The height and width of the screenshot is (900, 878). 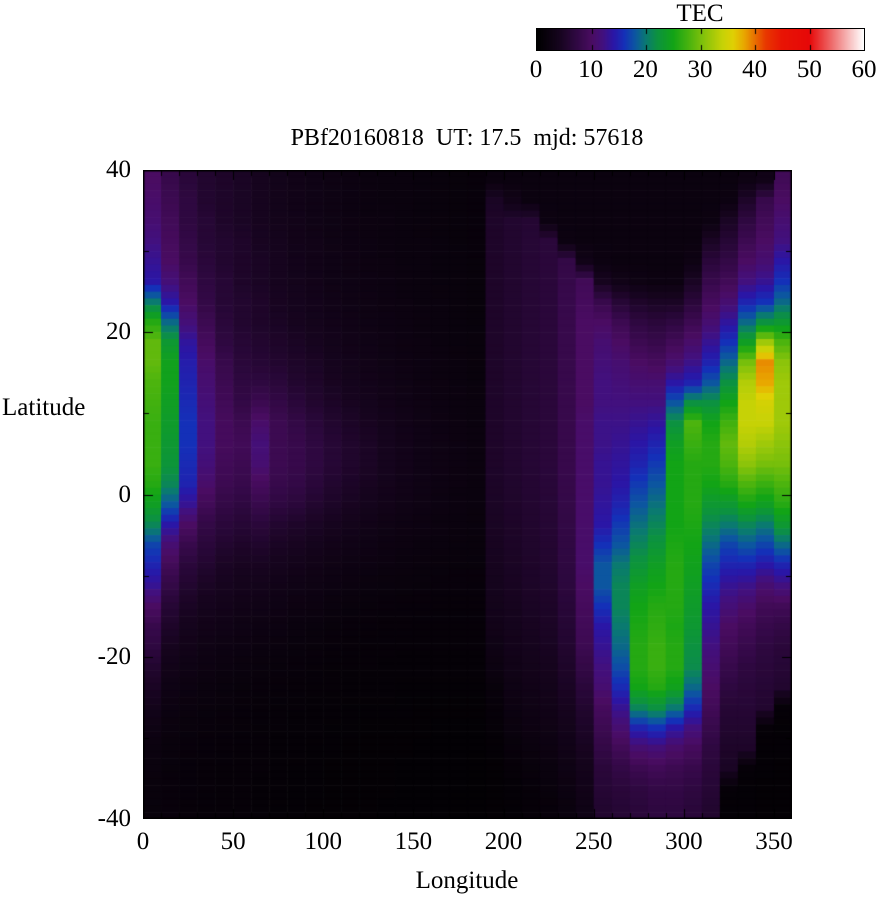 What do you see at coordinates (700, 69) in the screenshot?
I see `colorbar-tick-label: 30` at bounding box center [700, 69].